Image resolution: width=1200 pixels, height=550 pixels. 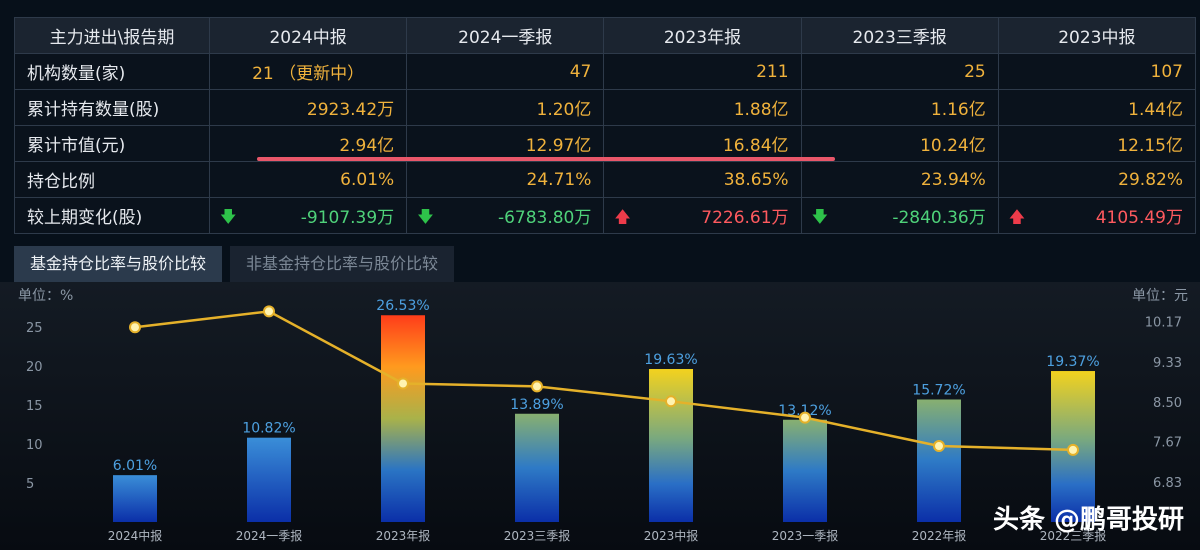 I want to click on row-label: 机构数量(家), so click(x=112, y=71).